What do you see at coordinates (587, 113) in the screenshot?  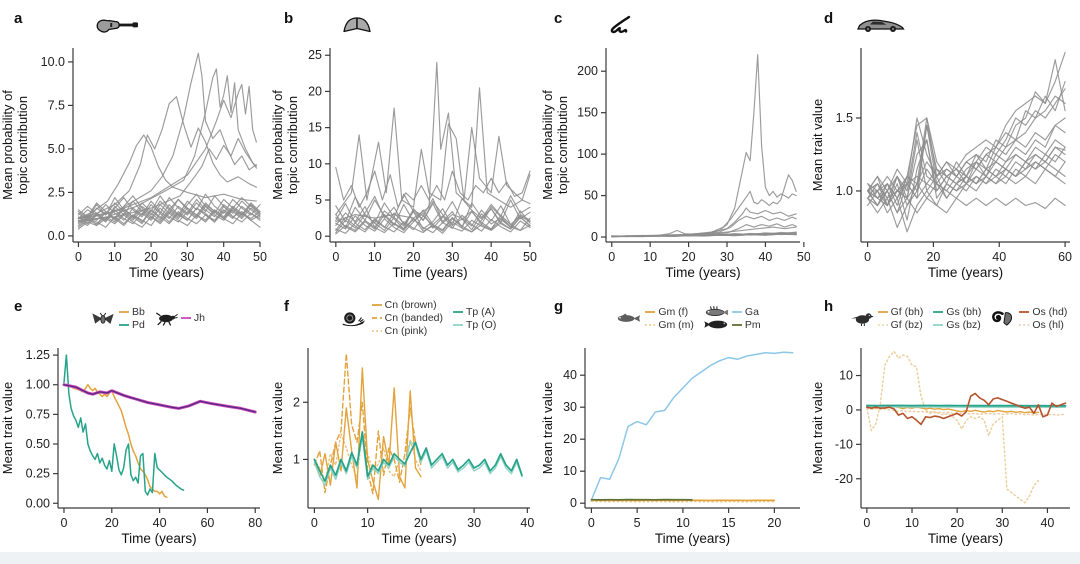 I see `svg-text: 150` at bounding box center [587, 113].